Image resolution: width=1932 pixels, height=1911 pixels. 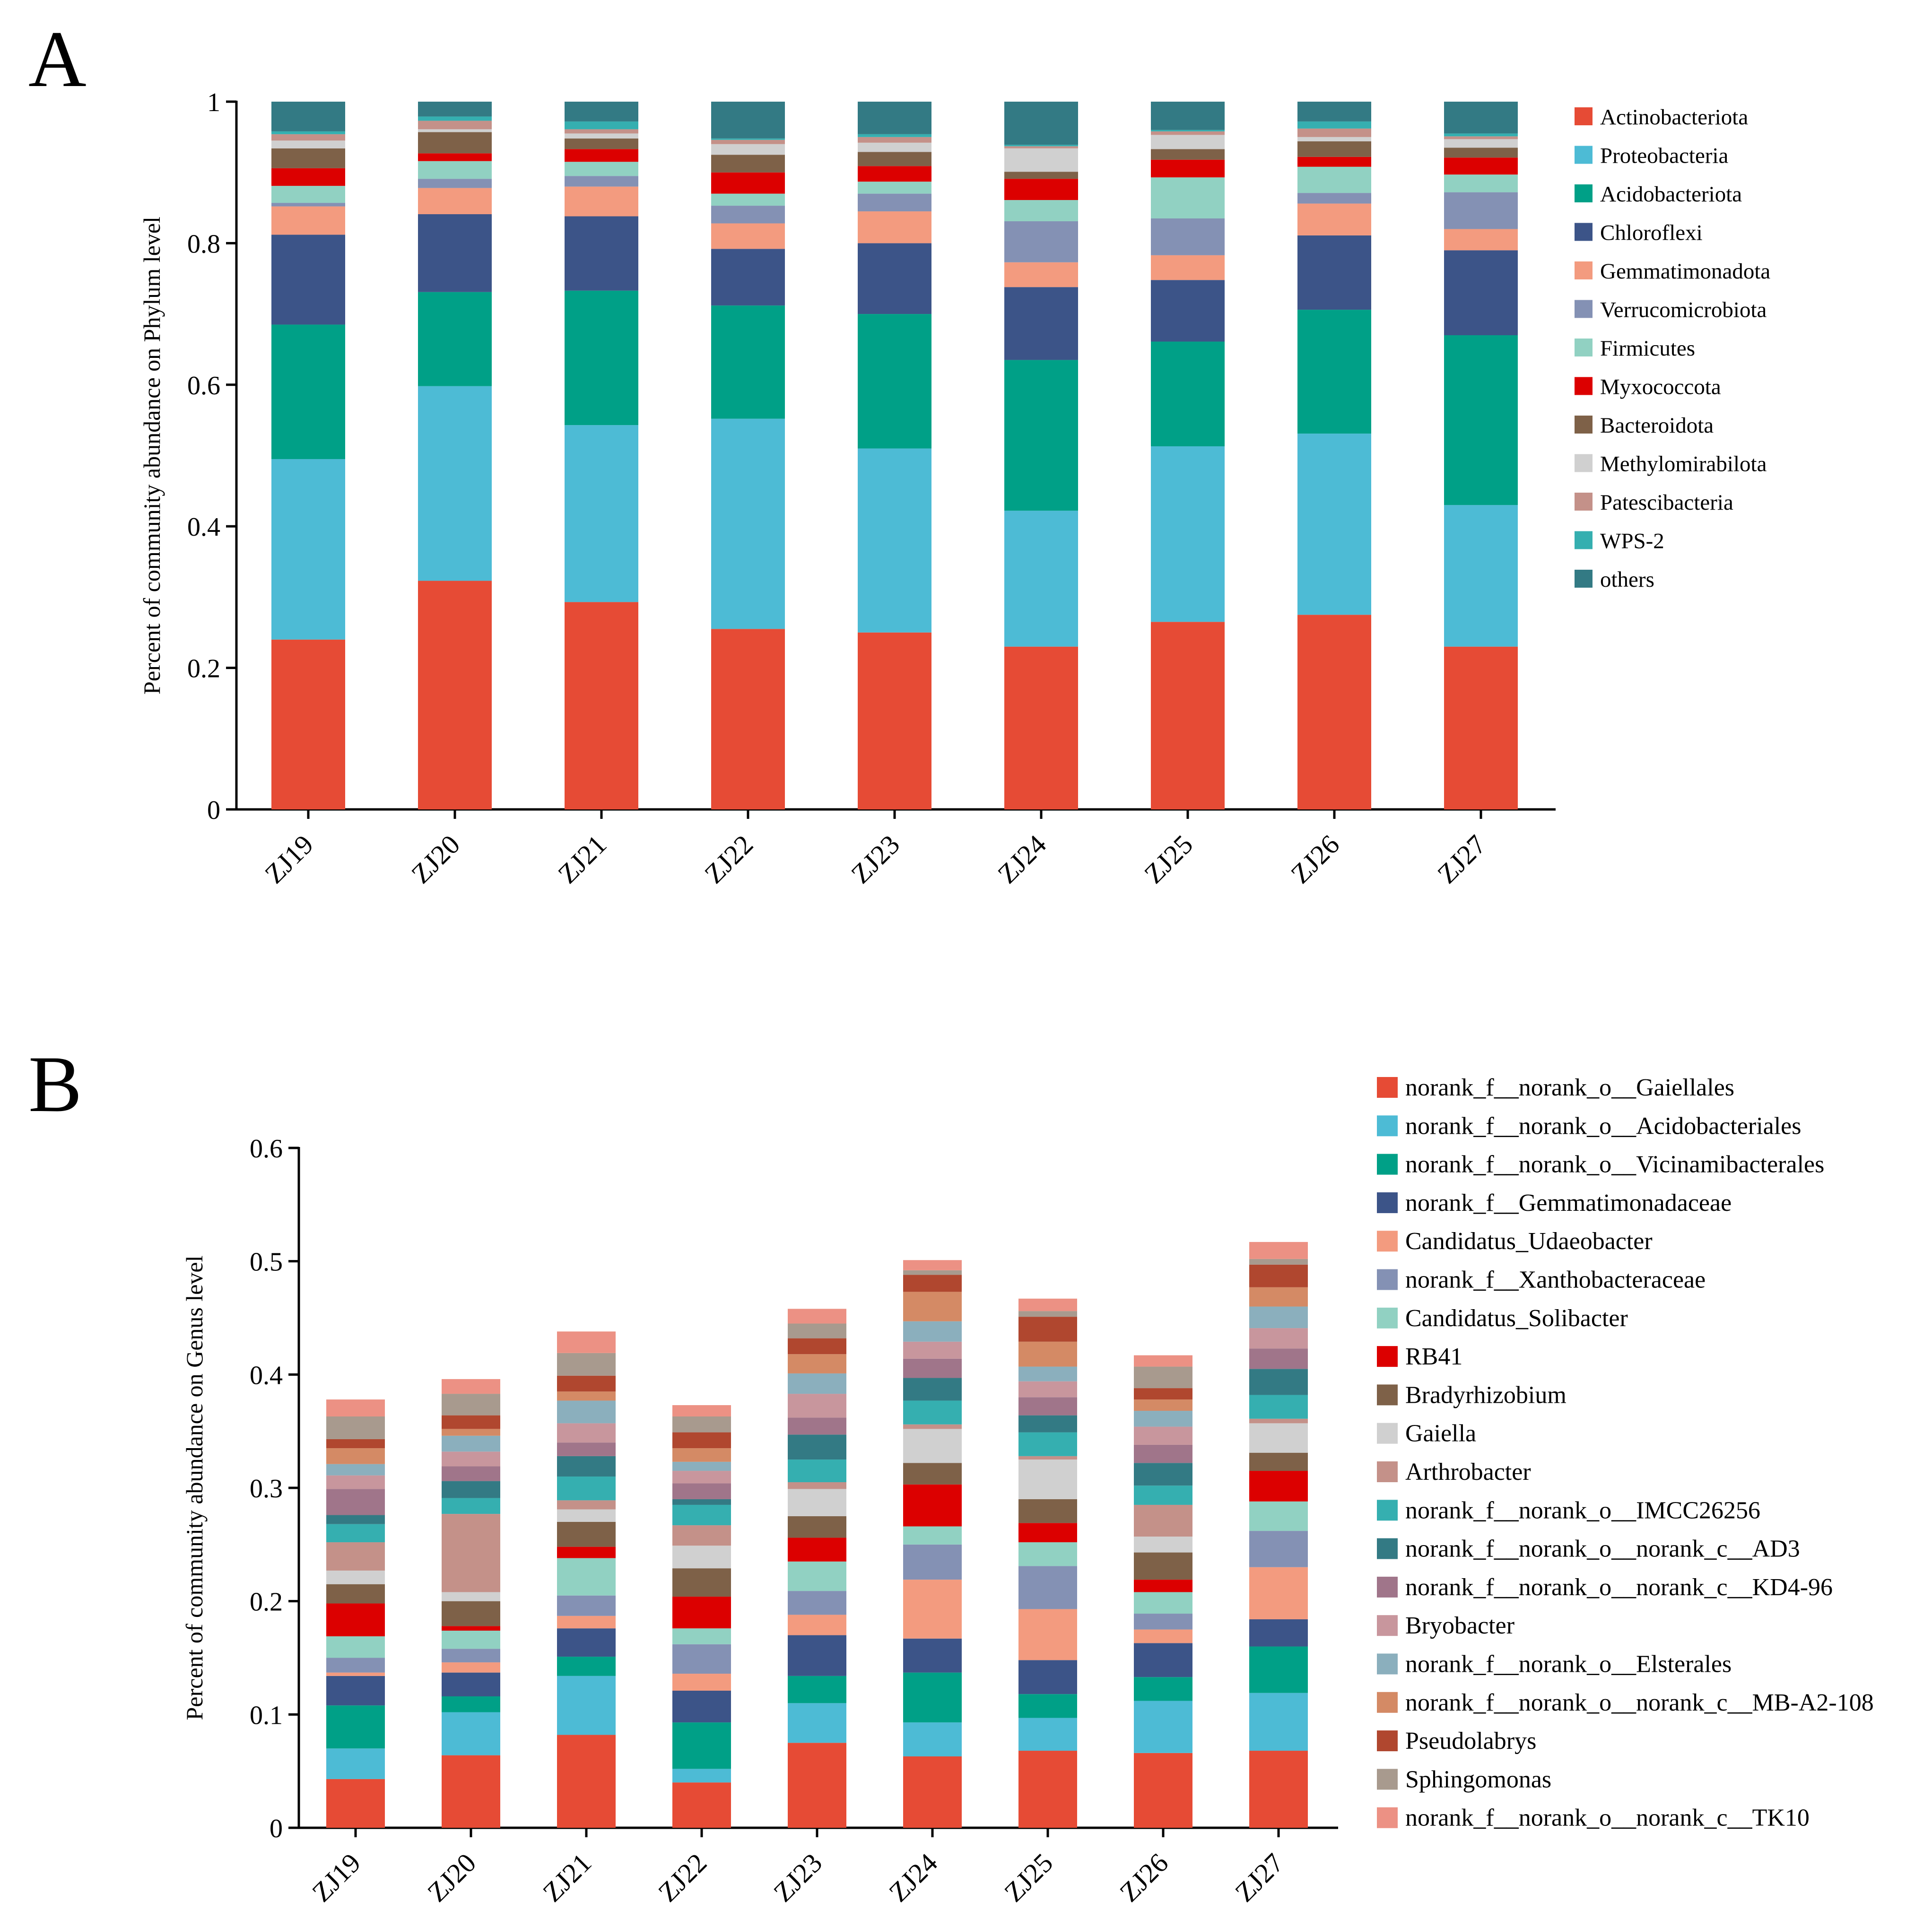 I want to click on legend-label: Candidatus_Solibacter, so click(x=1516, y=1319).